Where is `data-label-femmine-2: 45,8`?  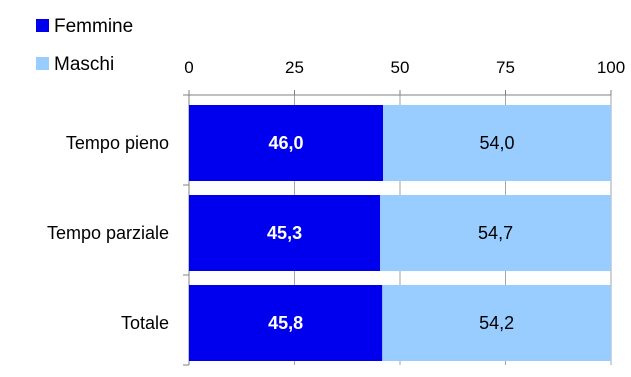
data-label-femmine-2: 45,8 is located at coordinates (285, 323).